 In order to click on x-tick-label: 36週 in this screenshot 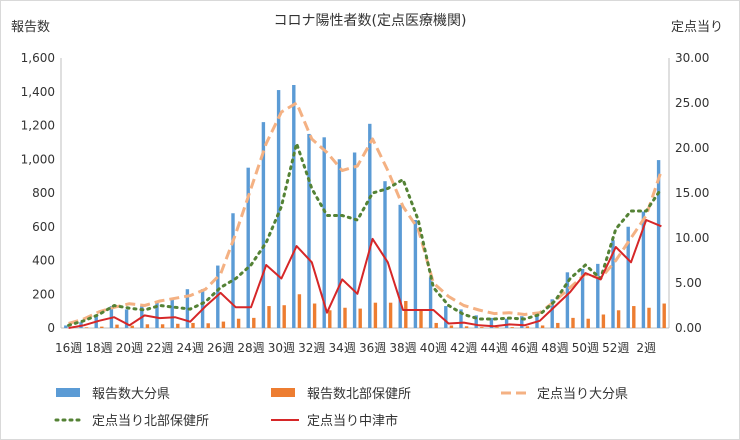, I will do `click(372, 348)`.